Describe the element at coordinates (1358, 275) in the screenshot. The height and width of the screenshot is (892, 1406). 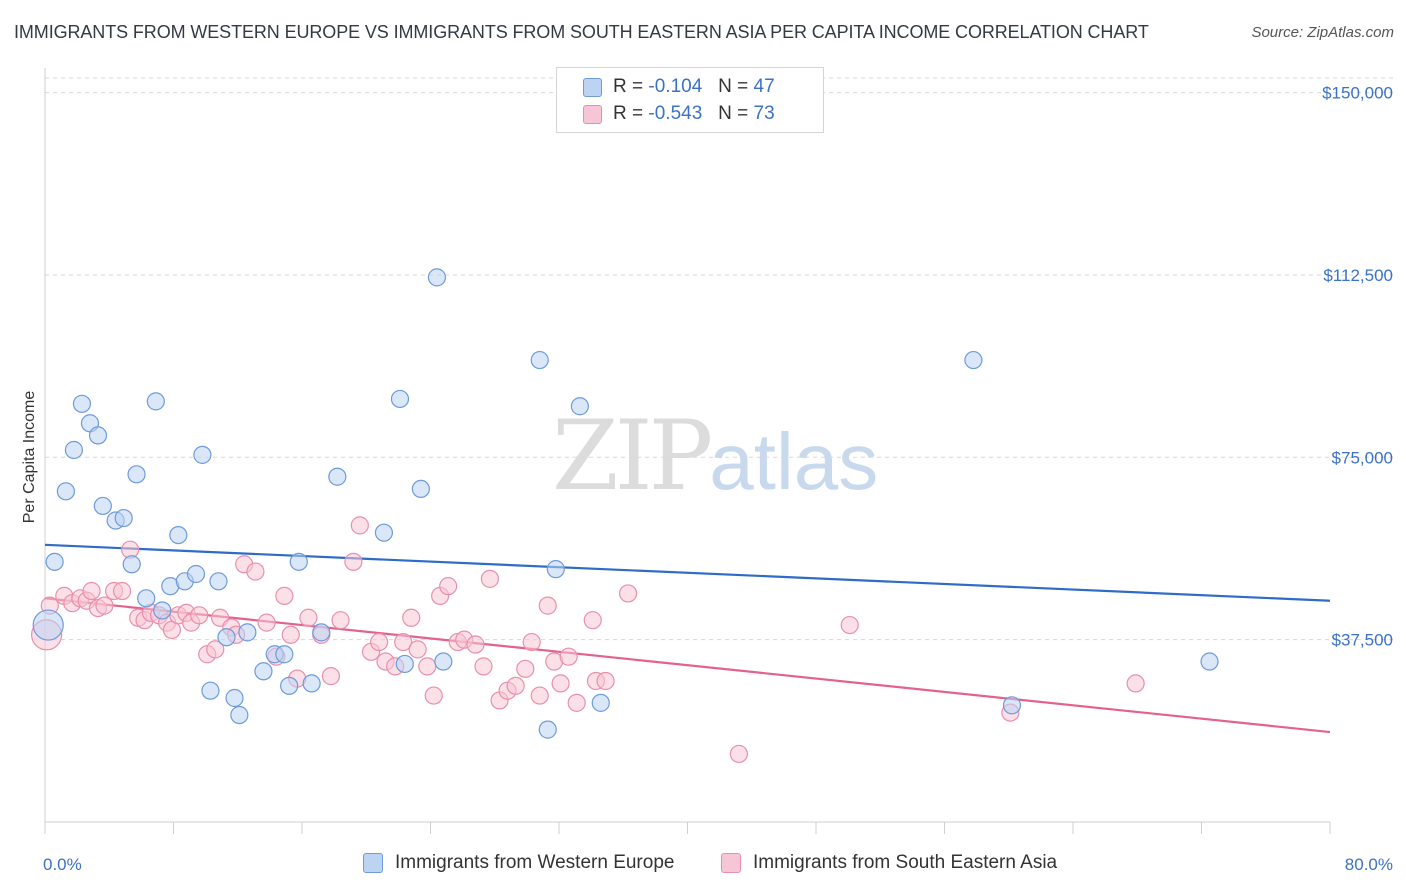
I see `y-tick-label: $112,500` at that location.